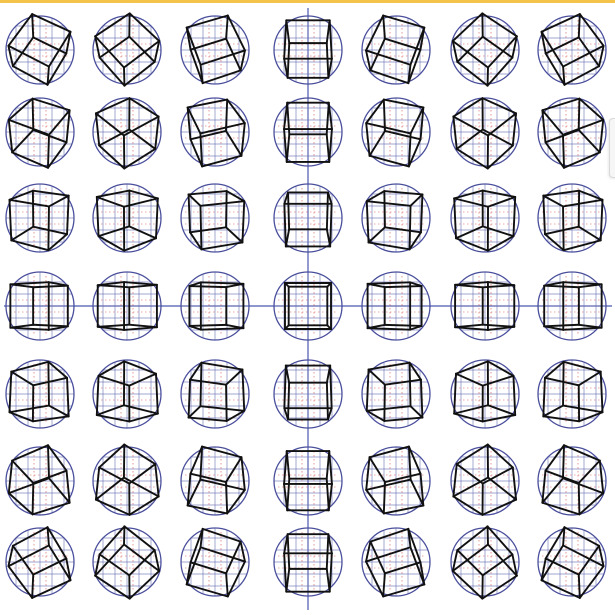 The width and height of the screenshot is (615, 615). Describe the element at coordinates (40, 133) in the screenshot. I see `cube-cell-r2-c1` at that location.